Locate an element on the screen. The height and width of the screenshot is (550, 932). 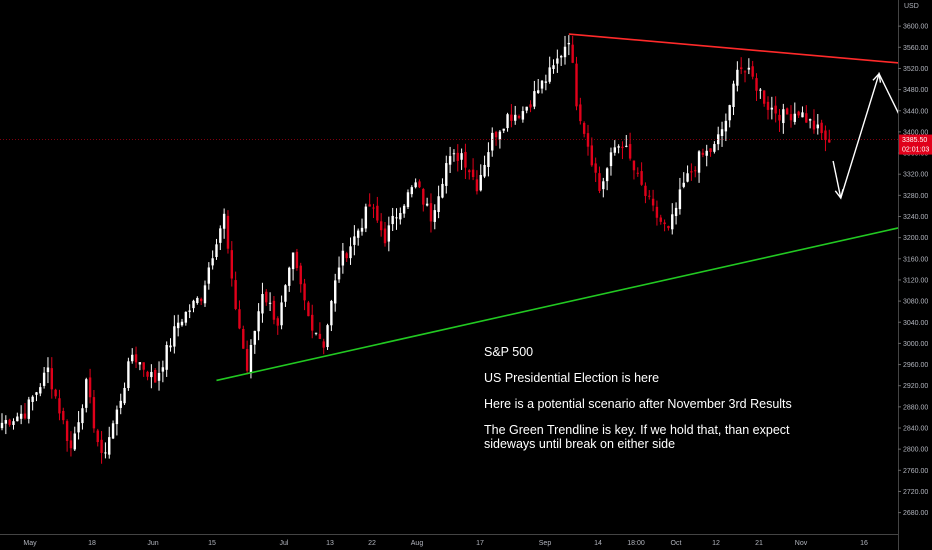
time-tick-label: 13 is located at coordinates (330, 543).